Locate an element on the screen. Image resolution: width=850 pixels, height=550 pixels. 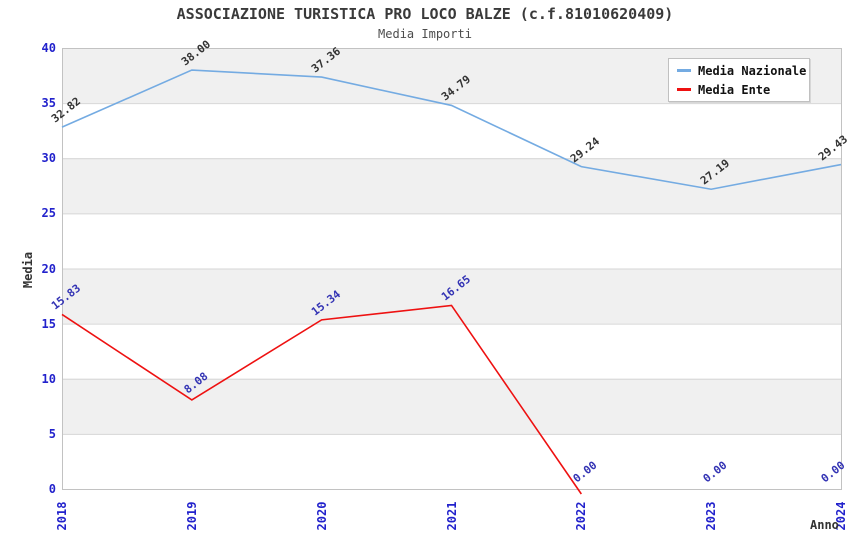
y-tick-label: 5 is located at coordinates (52, 433).